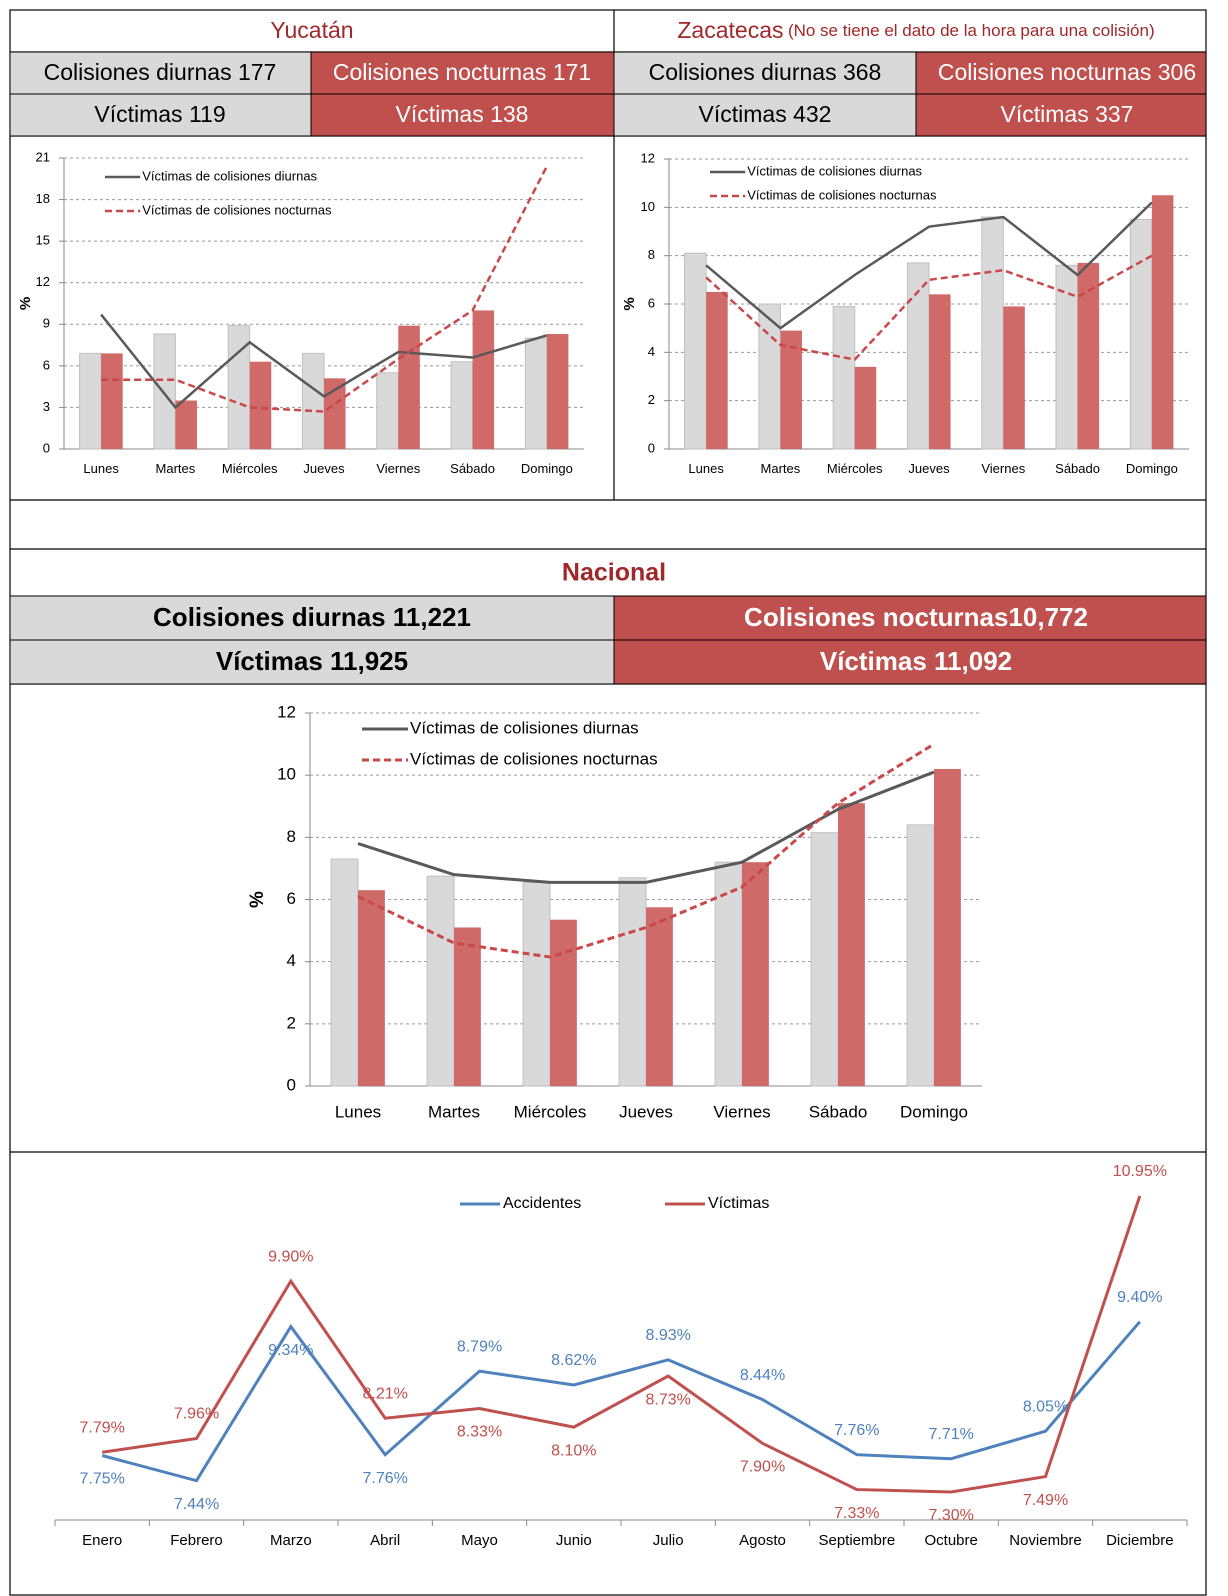  What do you see at coordinates (950, 1515) in the screenshot?
I see `data-label: 7.30%` at bounding box center [950, 1515].